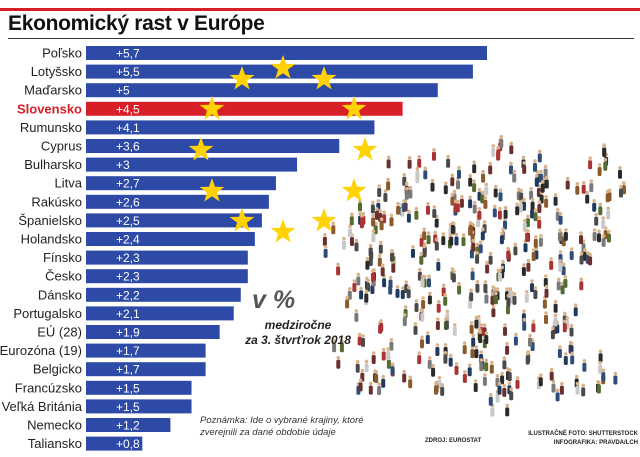  Describe the element at coordinates (62, 257) in the screenshot. I see `category-label-11: Fínsko` at that location.